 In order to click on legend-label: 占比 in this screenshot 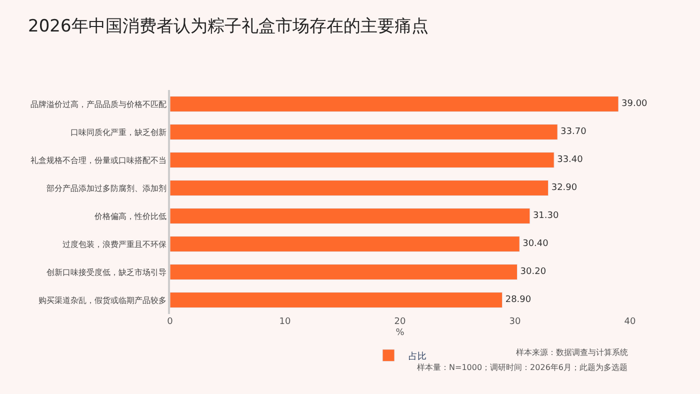, I will do `click(417, 356)`.